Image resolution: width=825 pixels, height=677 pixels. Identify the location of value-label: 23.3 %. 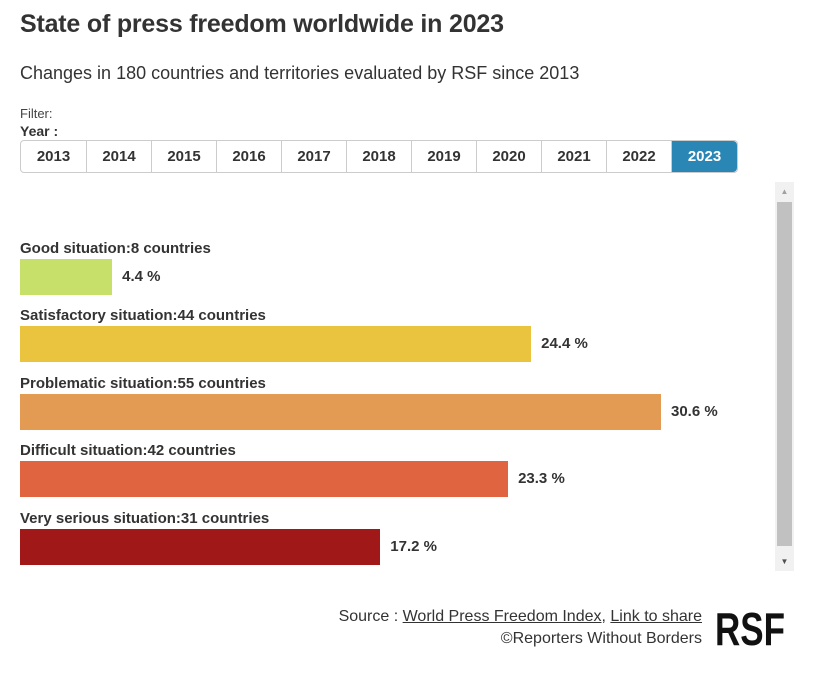
(541, 478).